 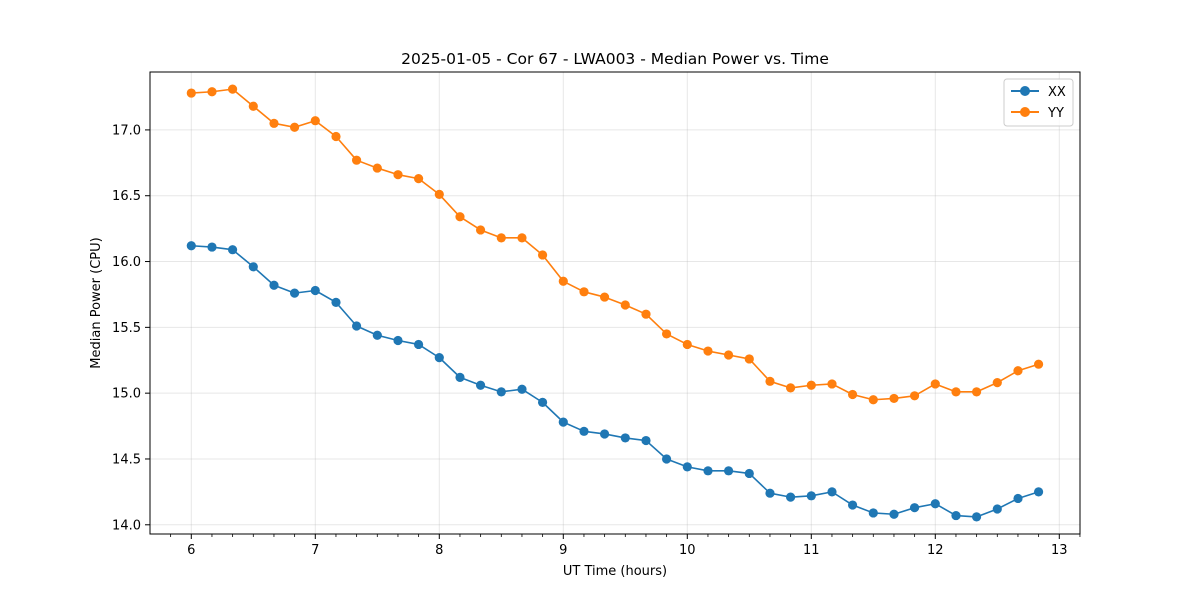 I want to click on x-tick-label: 7, so click(x=315, y=550).